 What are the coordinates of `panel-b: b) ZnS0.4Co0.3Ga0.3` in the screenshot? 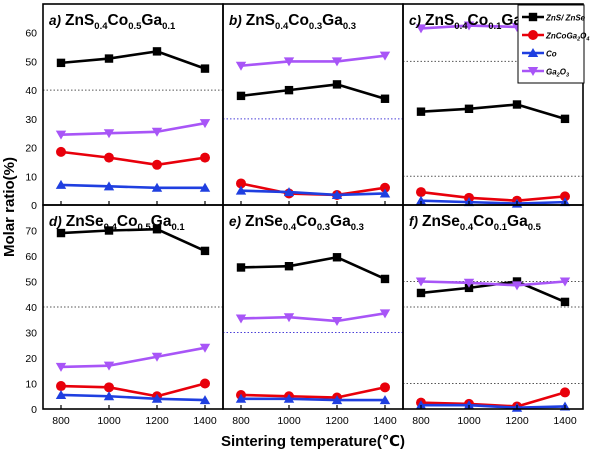 It's located at (313, 104).